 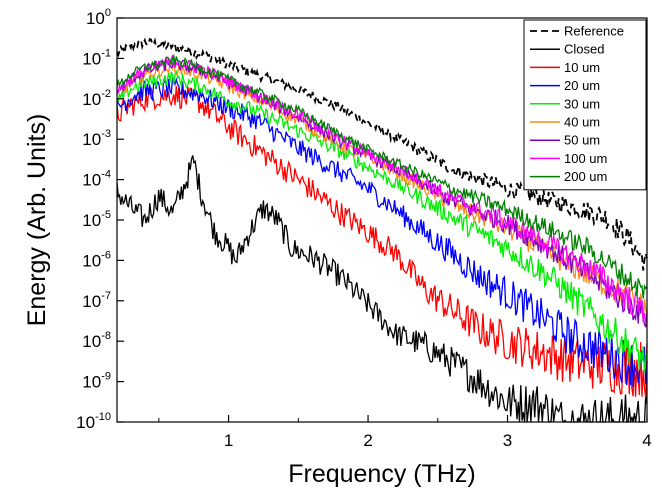 What do you see at coordinates (93, 421) in the screenshot?
I see `y-tick-label: 10⁻¹⁰` at bounding box center [93, 421].